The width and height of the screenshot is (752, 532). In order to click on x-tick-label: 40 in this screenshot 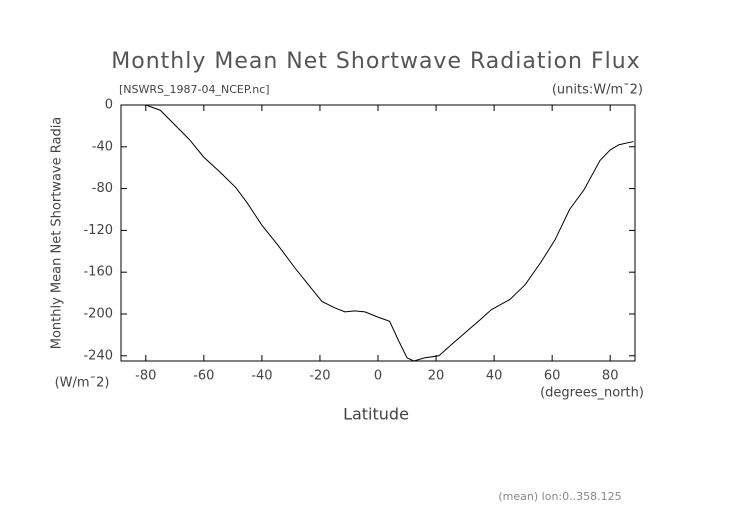, I will do `click(494, 376)`.